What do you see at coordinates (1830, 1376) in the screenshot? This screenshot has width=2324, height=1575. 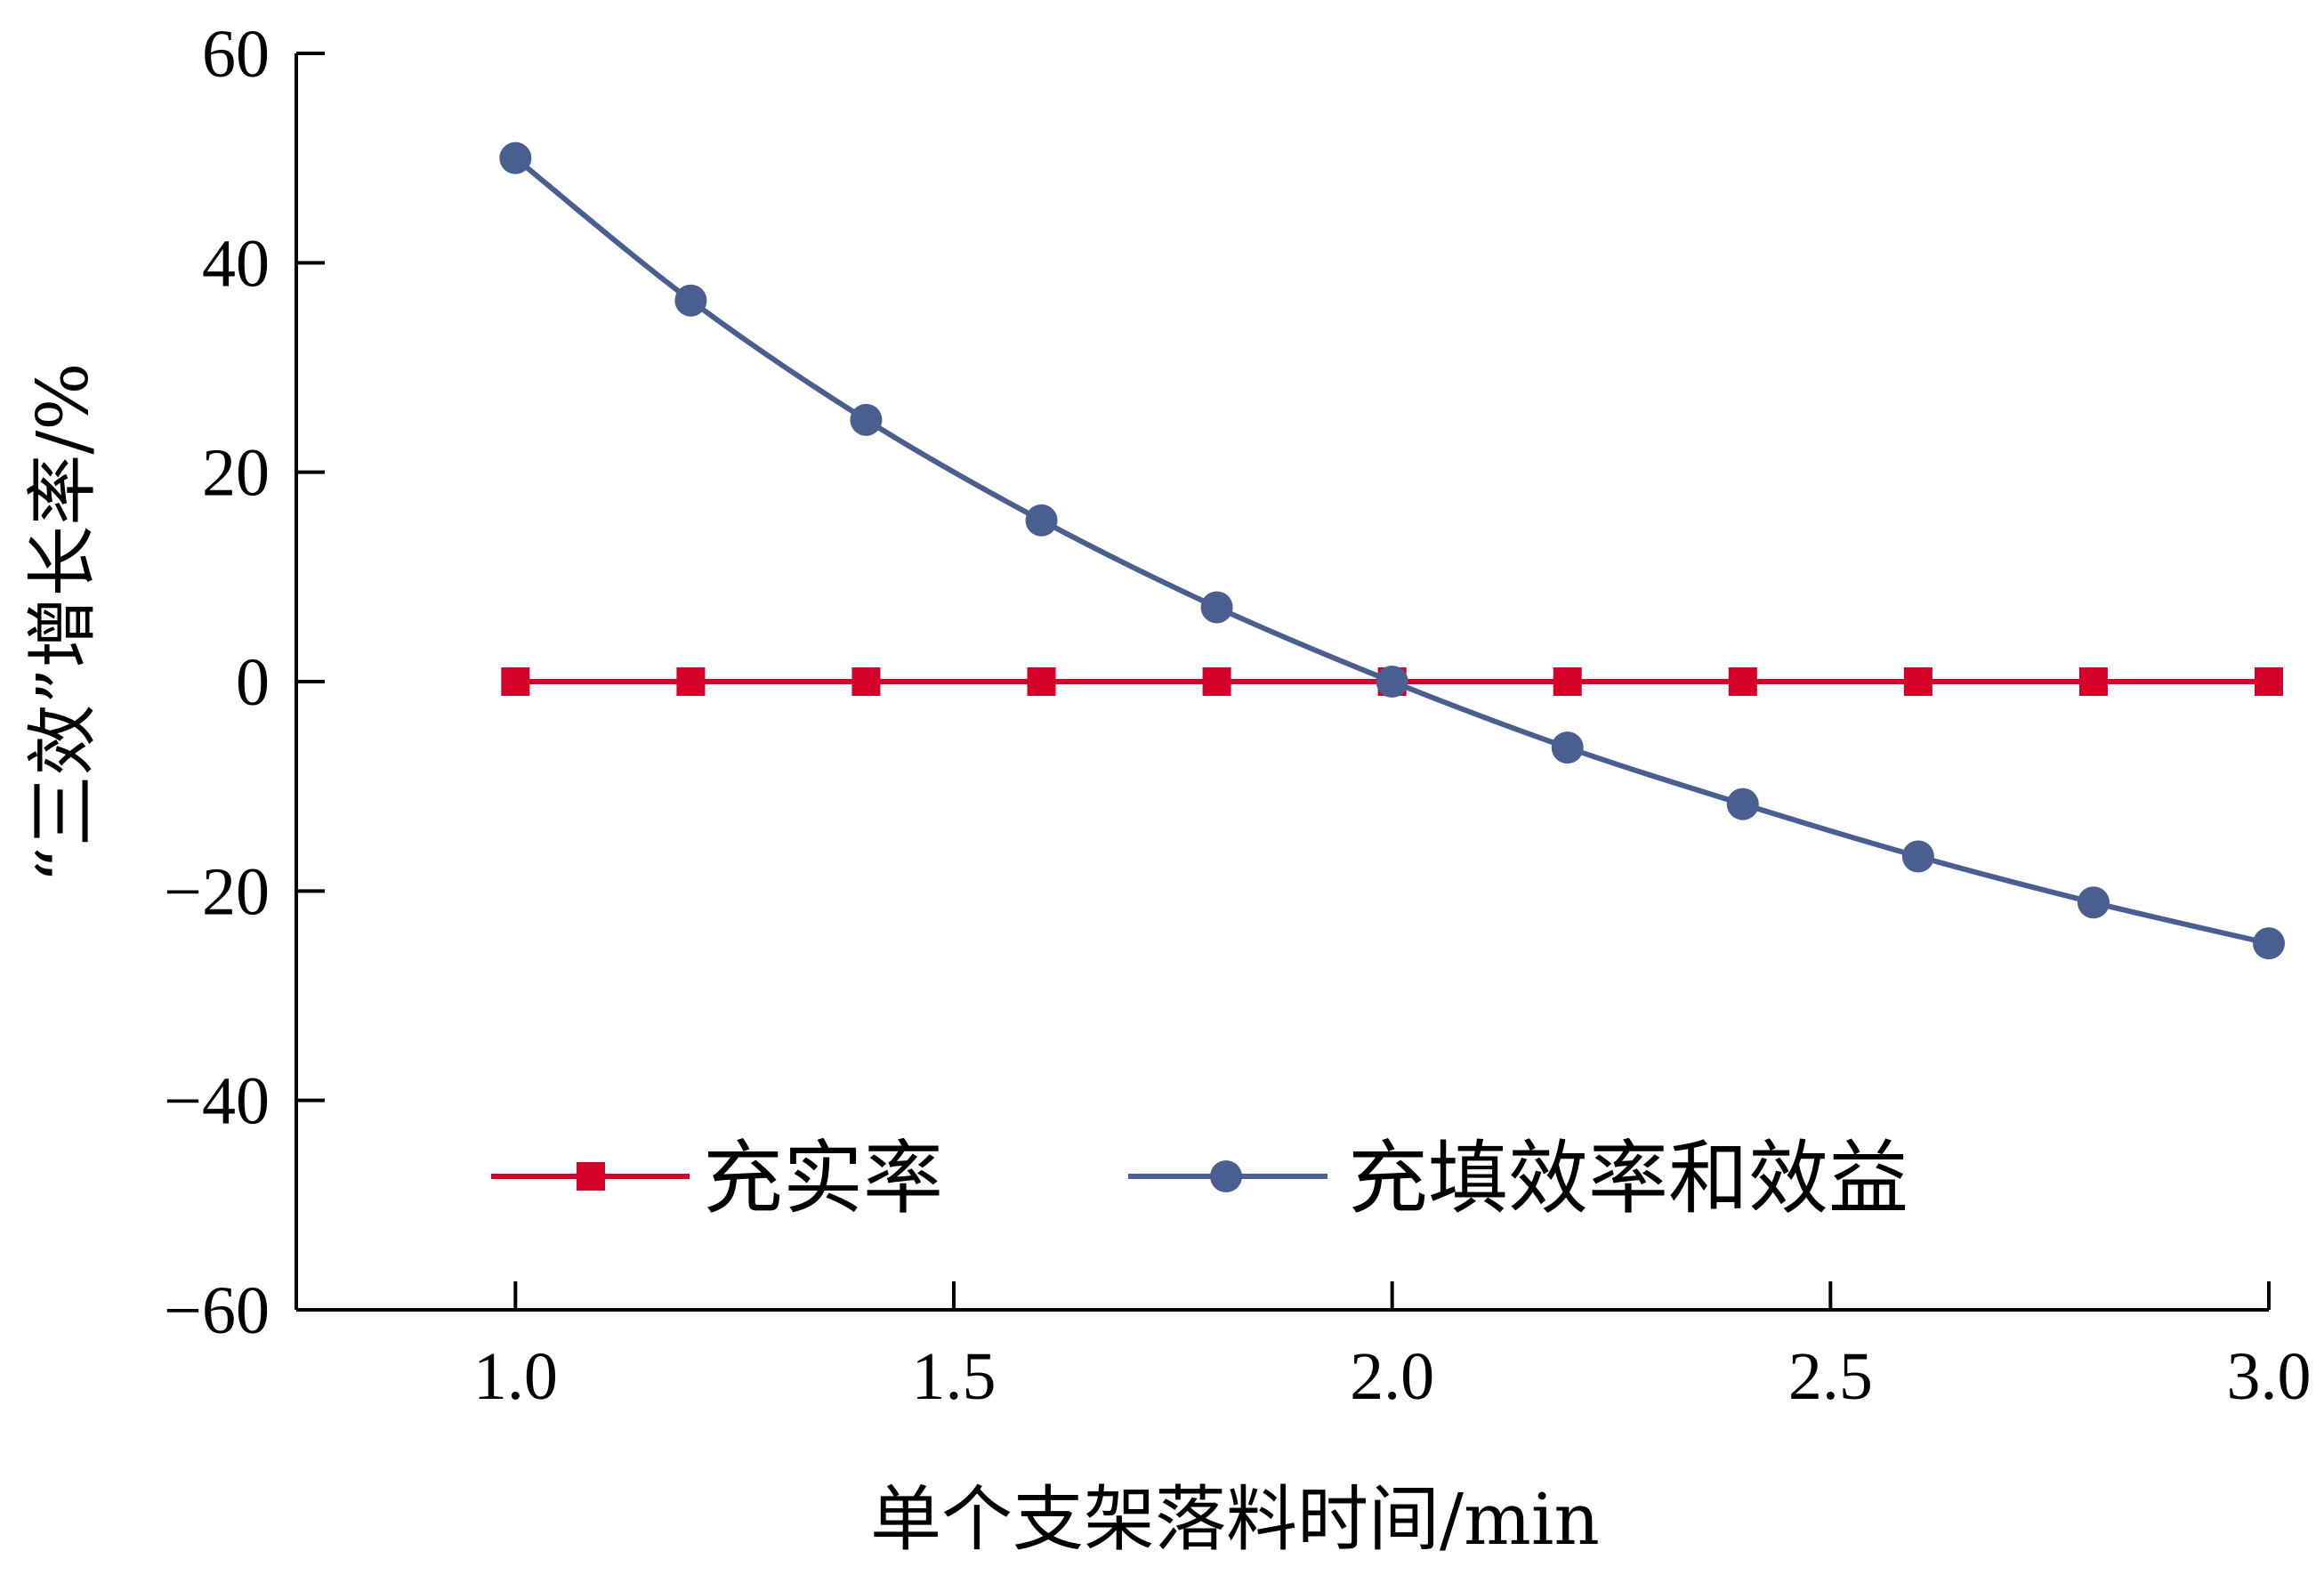 I see `x-tick-label: 2.5` at bounding box center [1830, 1376].